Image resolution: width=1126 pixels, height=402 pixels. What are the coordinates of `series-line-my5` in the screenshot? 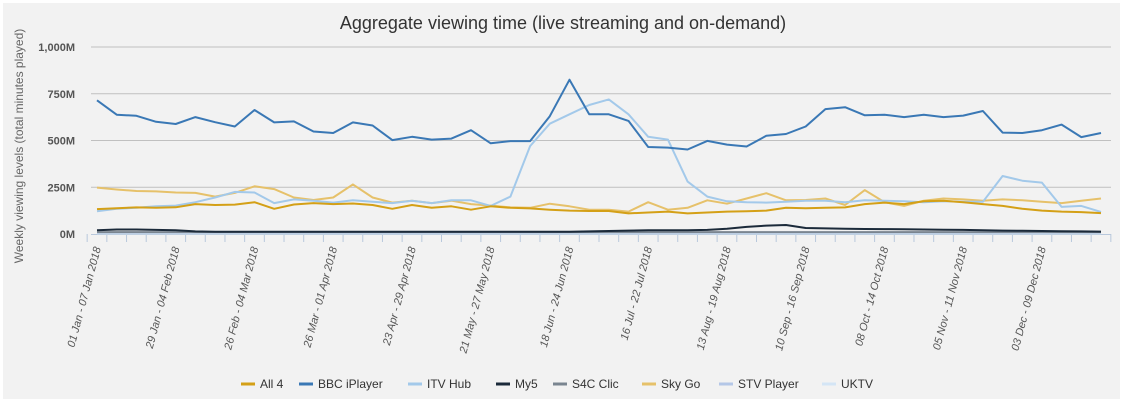 It's located at (599, 228).